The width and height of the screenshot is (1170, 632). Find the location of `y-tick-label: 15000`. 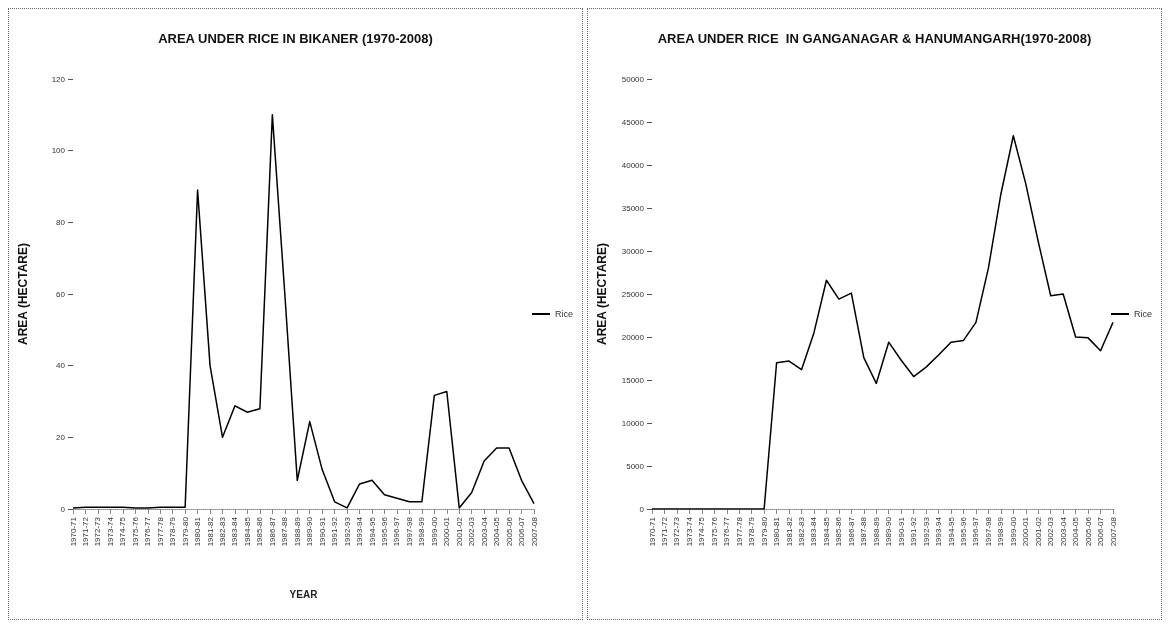

y-tick-label: 15000 is located at coordinates (633, 380).